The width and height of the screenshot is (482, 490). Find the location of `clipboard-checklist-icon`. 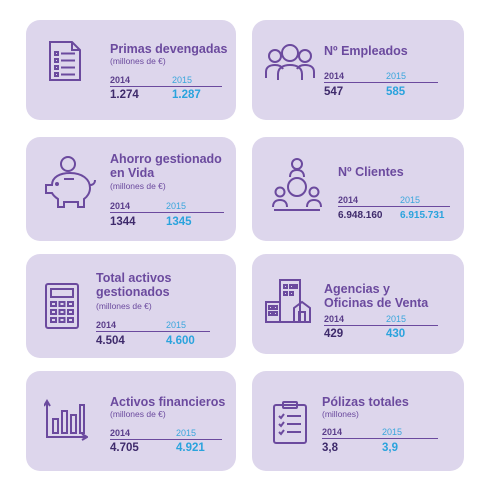

clipboard-checklist-icon is located at coordinates (290, 423).